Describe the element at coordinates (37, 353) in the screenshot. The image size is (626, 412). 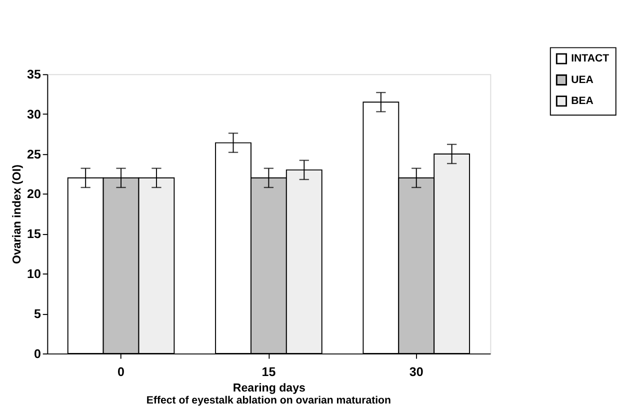
I see `y-tick-label: 0` at that location.